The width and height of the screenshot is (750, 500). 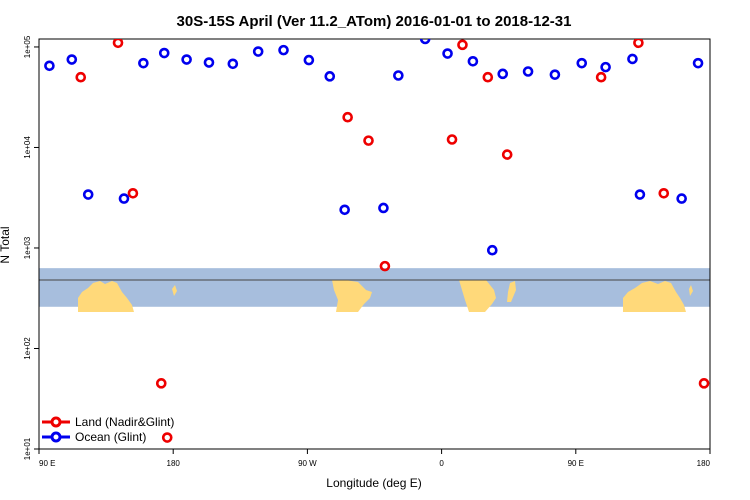 I want to click on x-axis: 90 E 180 90 W 0 90 E 180, so click(x=374, y=458).